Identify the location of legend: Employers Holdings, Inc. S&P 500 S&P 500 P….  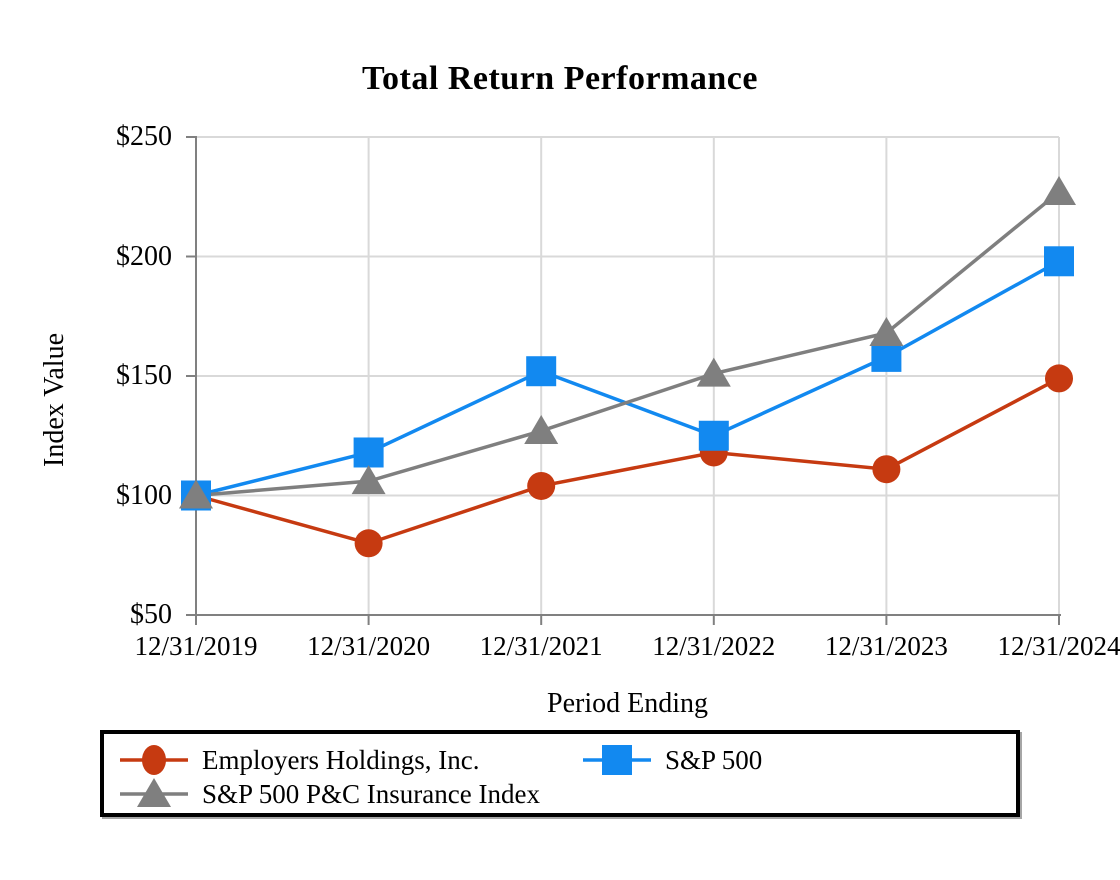
(560, 773).